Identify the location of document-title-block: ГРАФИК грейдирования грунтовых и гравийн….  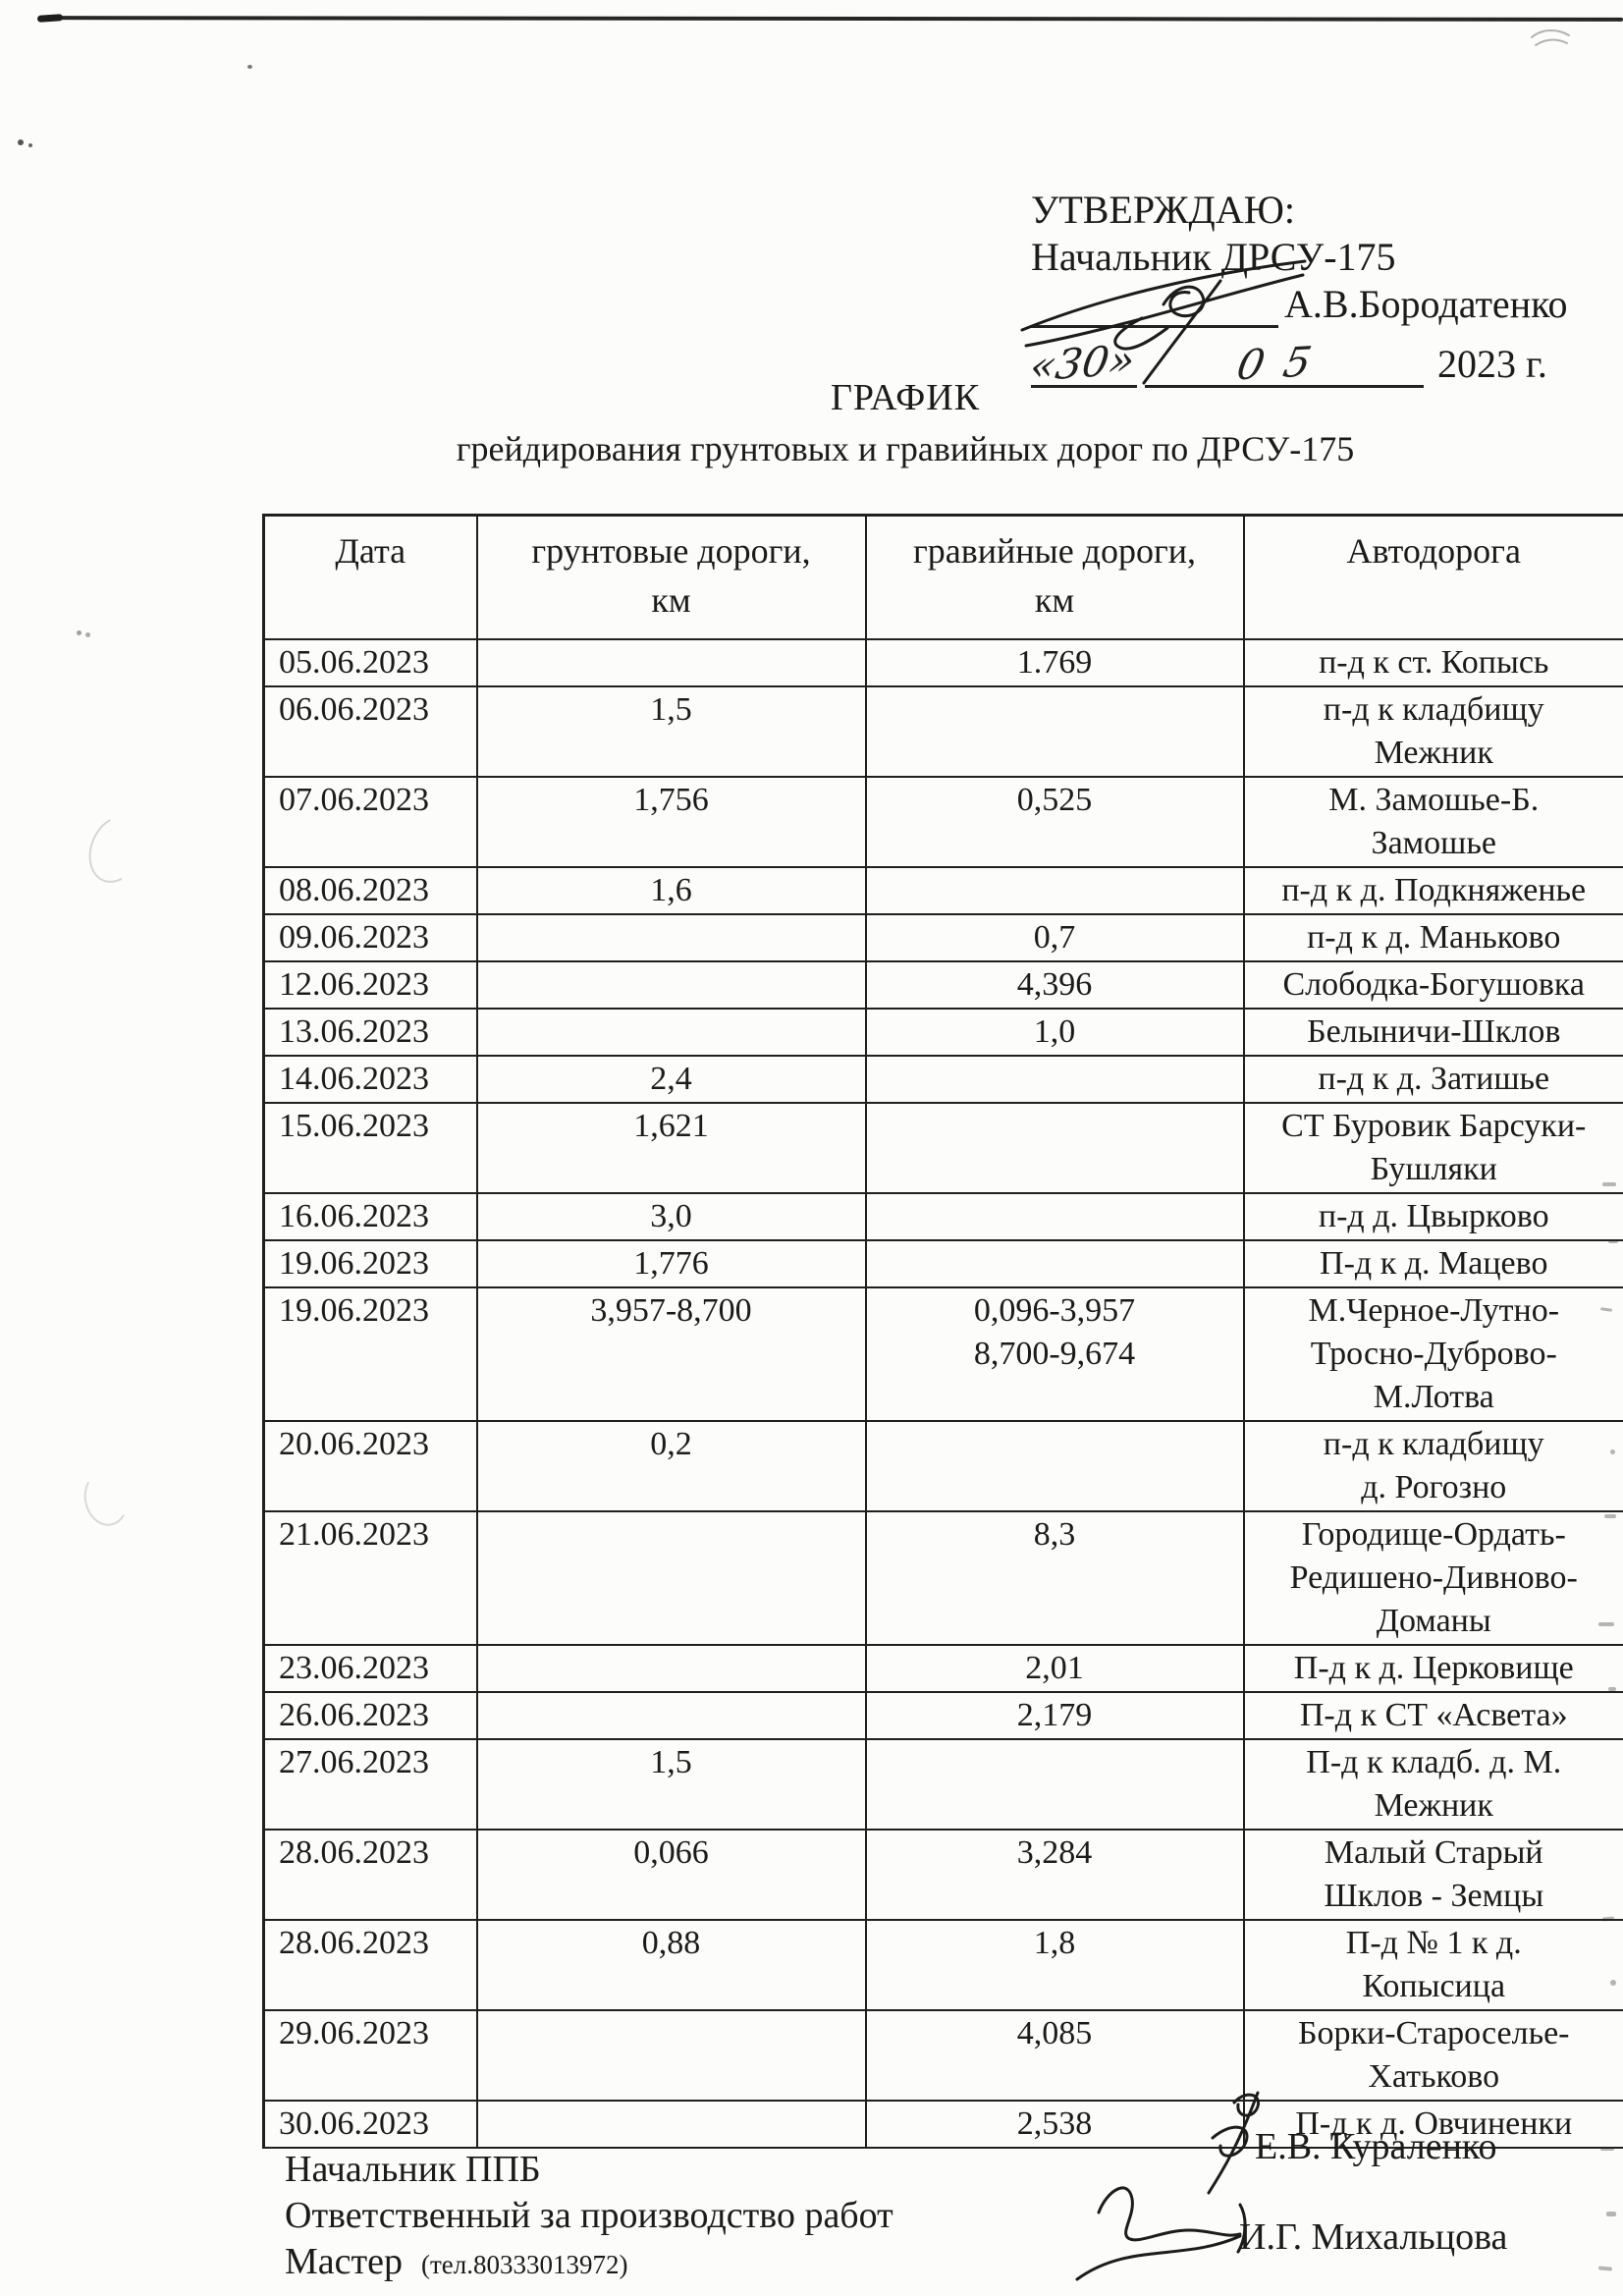
(905, 423).